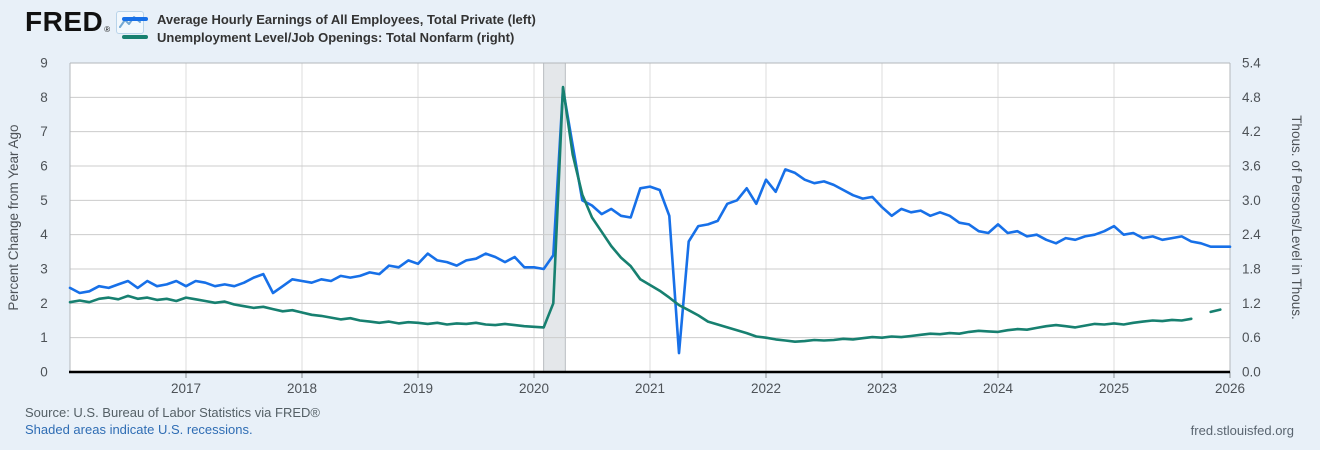 Image resolution: width=1320 pixels, height=450 pixels. What do you see at coordinates (766, 388) in the screenshot?
I see `x-axis-tick-label: 2022` at bounding box center [766, 388].